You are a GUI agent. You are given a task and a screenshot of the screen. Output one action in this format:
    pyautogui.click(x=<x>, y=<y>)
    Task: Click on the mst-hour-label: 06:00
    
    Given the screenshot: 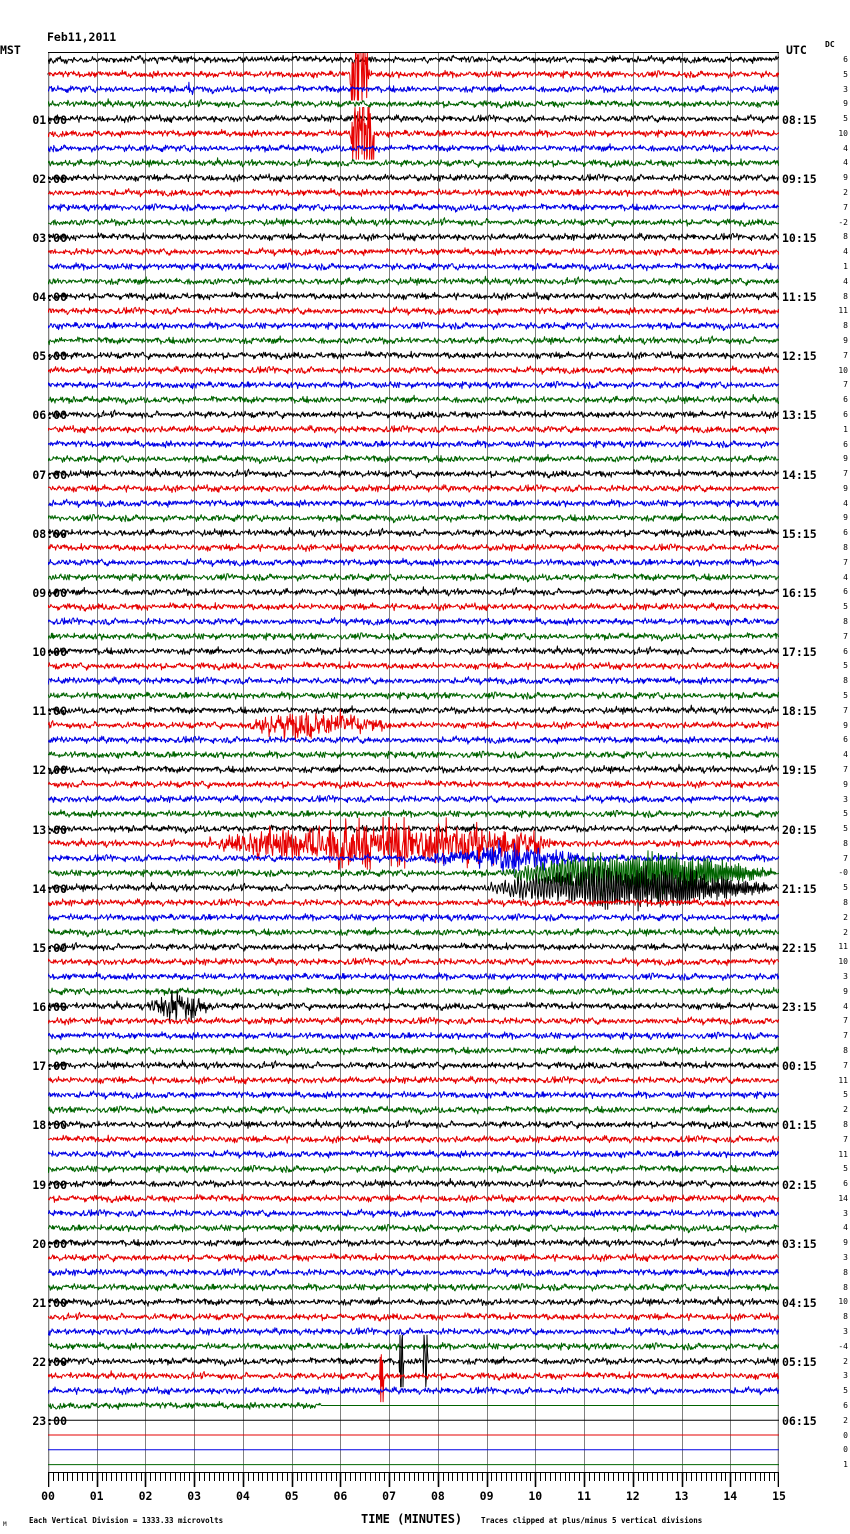 What is the action you would take?
    pyautogui.click(x=49, y=415)
    